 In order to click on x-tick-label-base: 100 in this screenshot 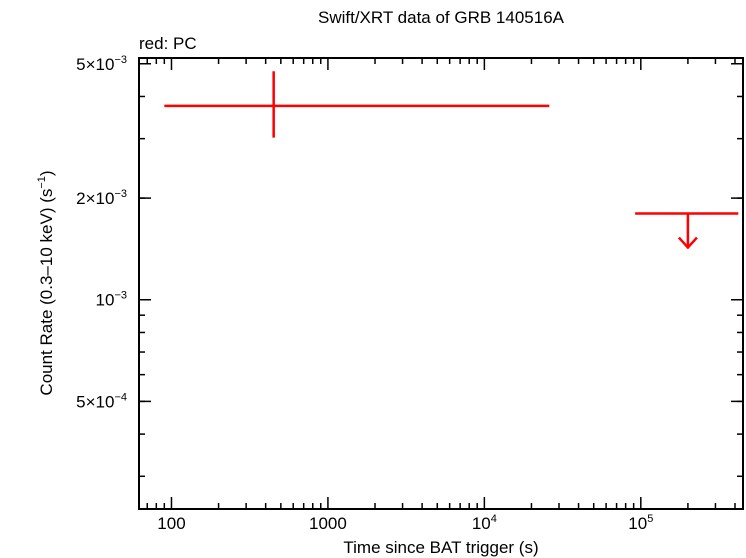, I will do `click(171, 523)`.